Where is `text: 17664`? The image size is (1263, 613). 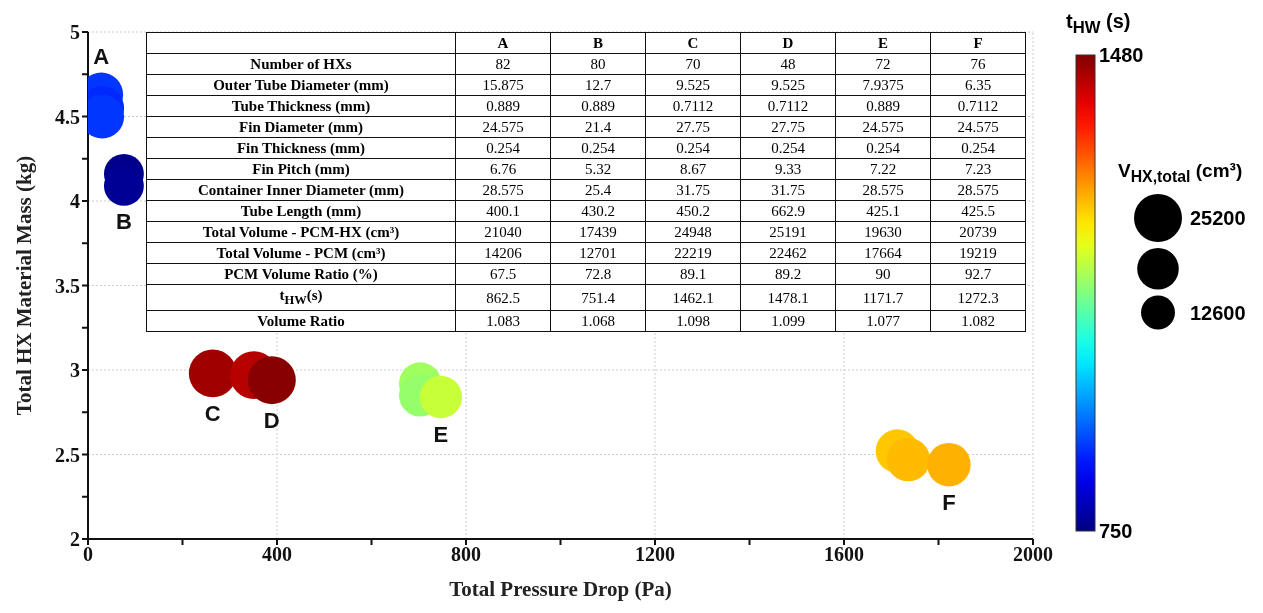
text: 17664 is located at coordinates (883, 253).